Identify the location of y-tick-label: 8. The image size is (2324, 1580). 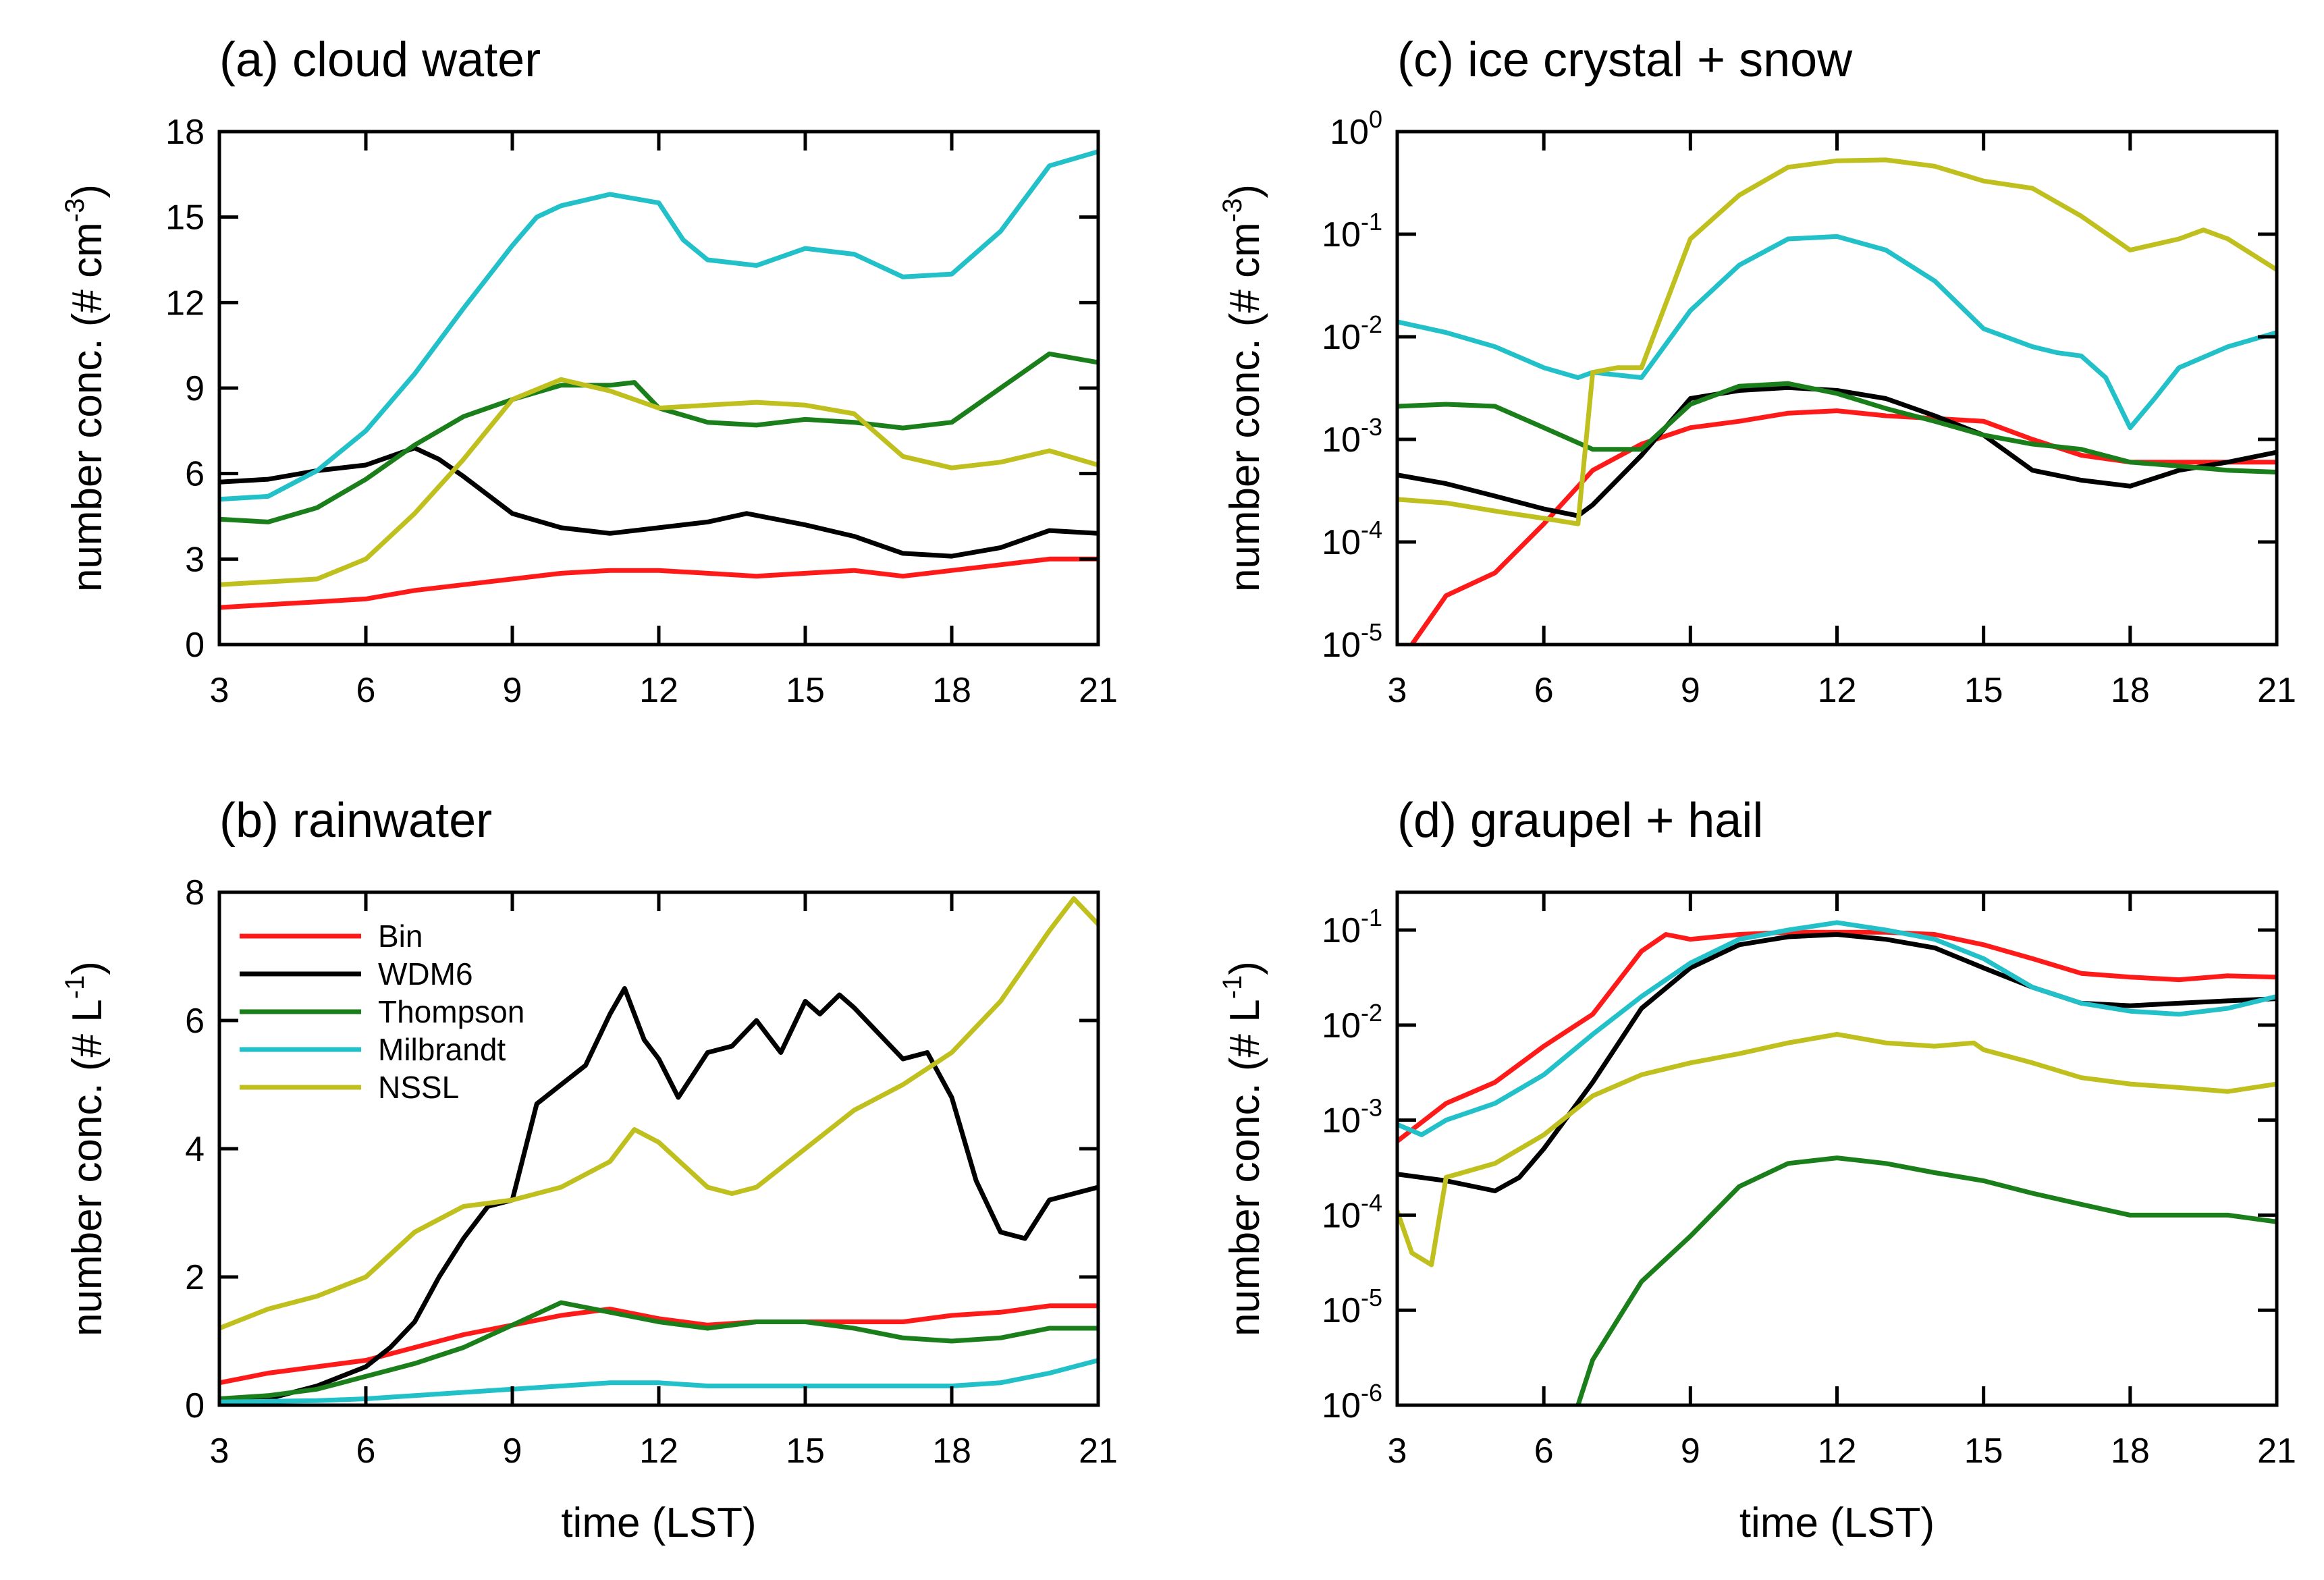
(195, 892).